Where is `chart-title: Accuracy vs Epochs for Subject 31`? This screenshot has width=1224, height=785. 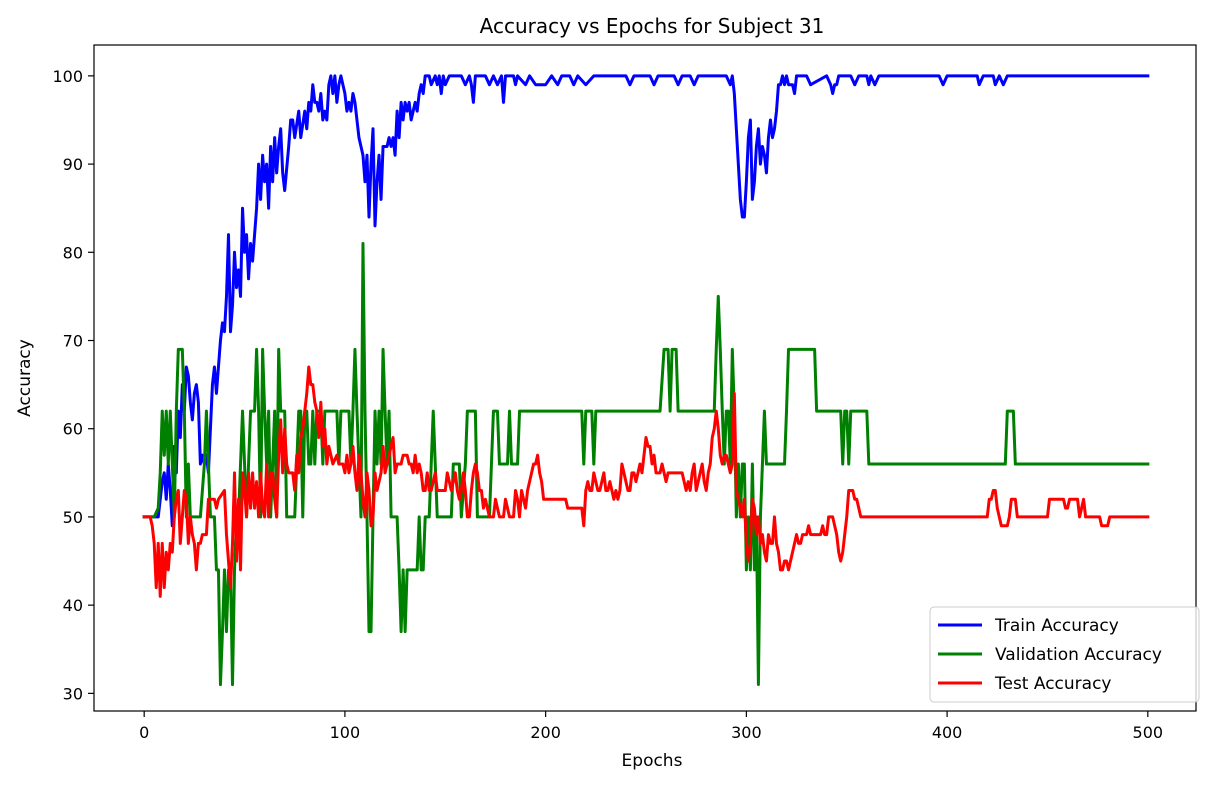 chart-title: Accuracy vs Epochs for Subject 31 is located at coordinates (652, 26).